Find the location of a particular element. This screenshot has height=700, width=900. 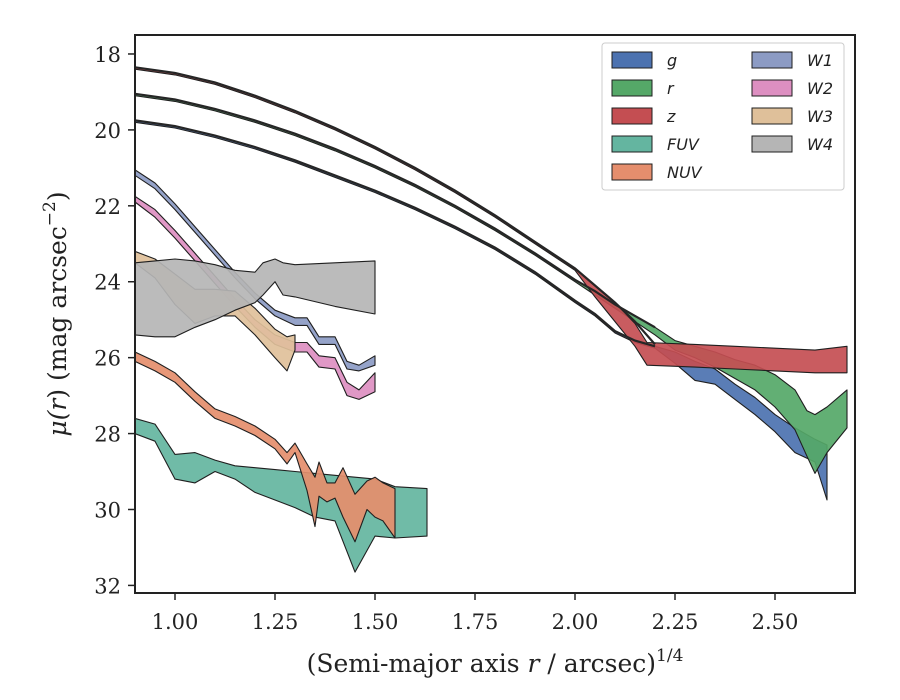

x-tick-label: 2.25 is located at coordinates (675, 622).